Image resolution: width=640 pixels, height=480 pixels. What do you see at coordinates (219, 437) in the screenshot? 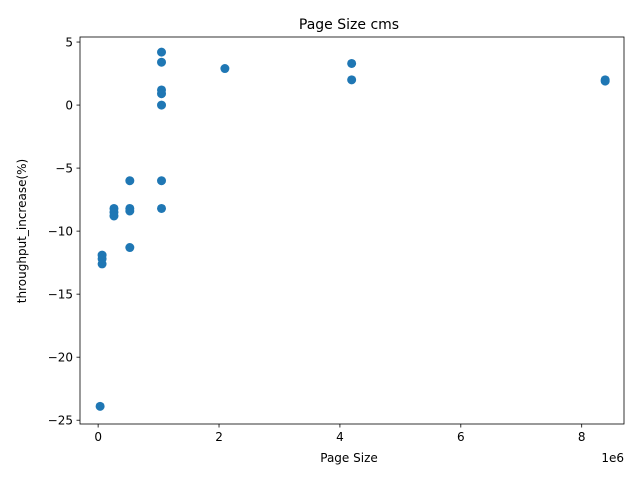
I see `x-tick-label: 2` at bounding box center [219, 437].